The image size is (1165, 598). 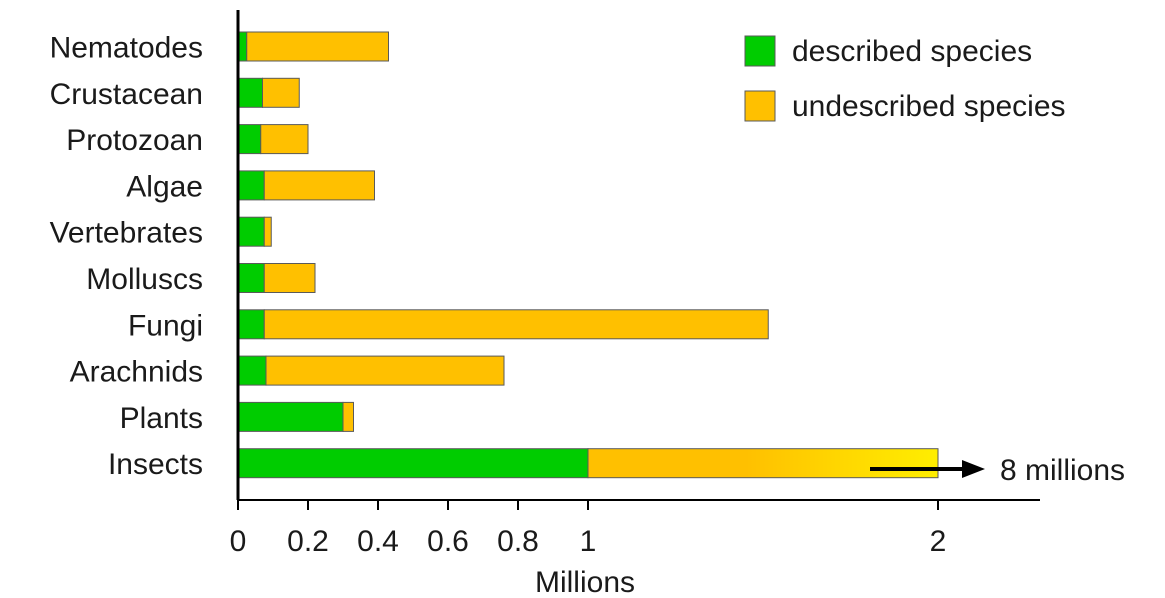 What do you see at coordinates (155, 464) in the screenshot?
I see `category-label-insects: Insects` at bounding box center [155, 464].